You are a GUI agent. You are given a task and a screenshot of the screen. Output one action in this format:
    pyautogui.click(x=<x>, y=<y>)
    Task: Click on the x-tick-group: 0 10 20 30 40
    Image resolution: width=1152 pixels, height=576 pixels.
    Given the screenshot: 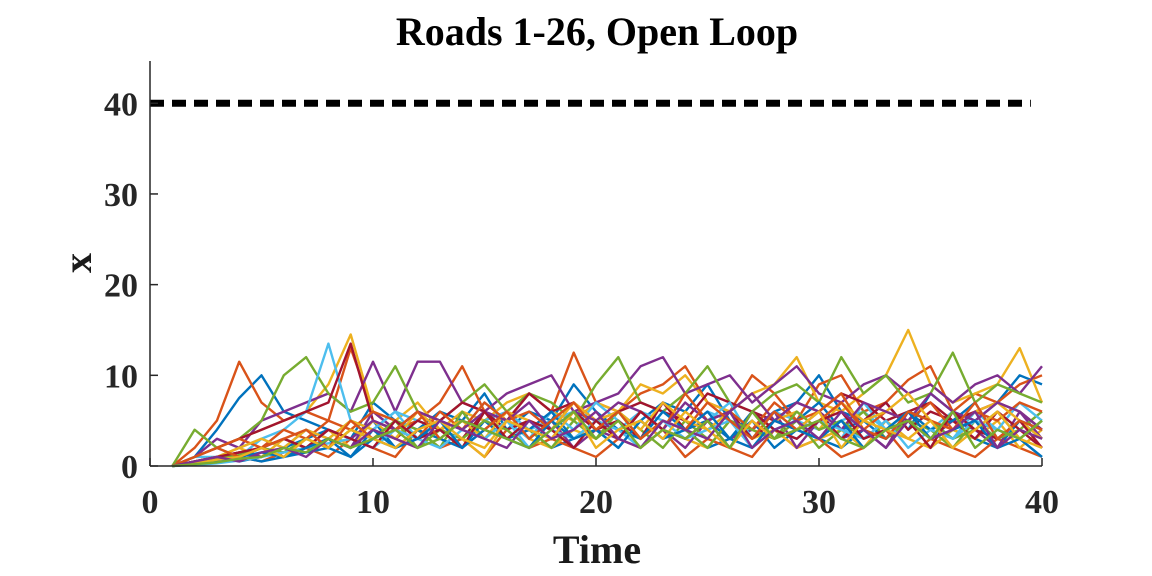 What is the action you would take?
    pyautogui.click(x=600, y=489)
    